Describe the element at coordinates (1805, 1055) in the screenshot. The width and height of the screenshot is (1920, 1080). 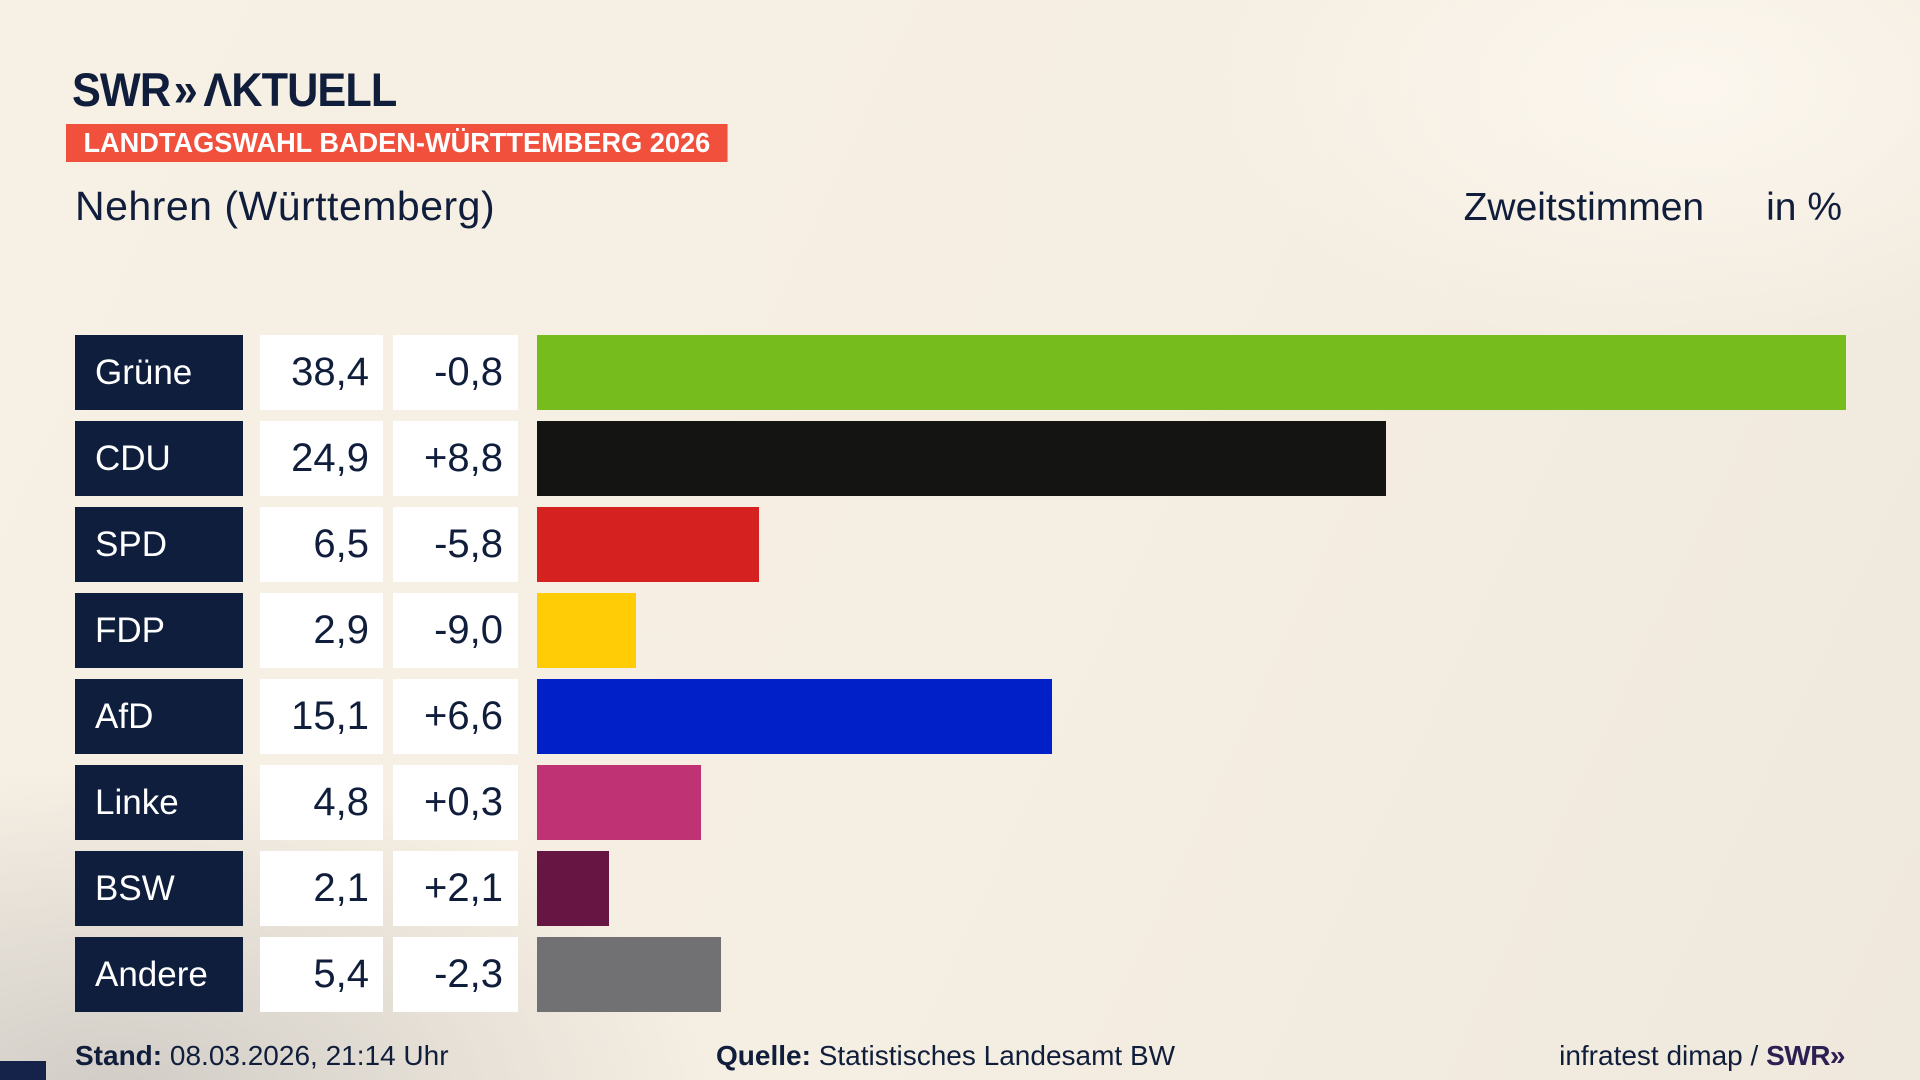
I see `swr-credit-logo: SWR»` at that location.